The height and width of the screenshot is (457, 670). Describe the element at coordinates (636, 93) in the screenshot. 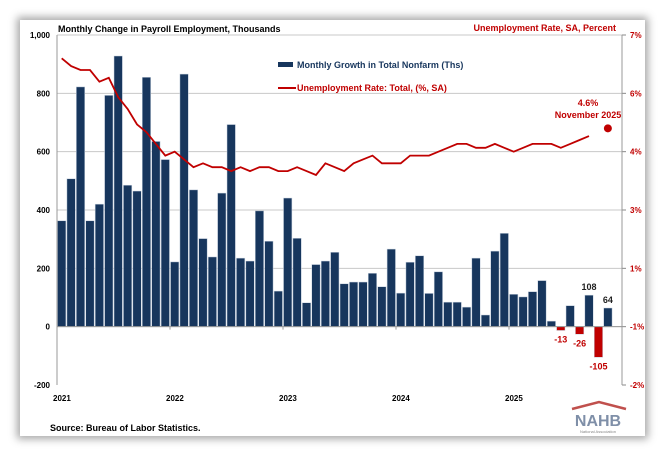

I see `right-axis-tick-label: 6%` at that location.